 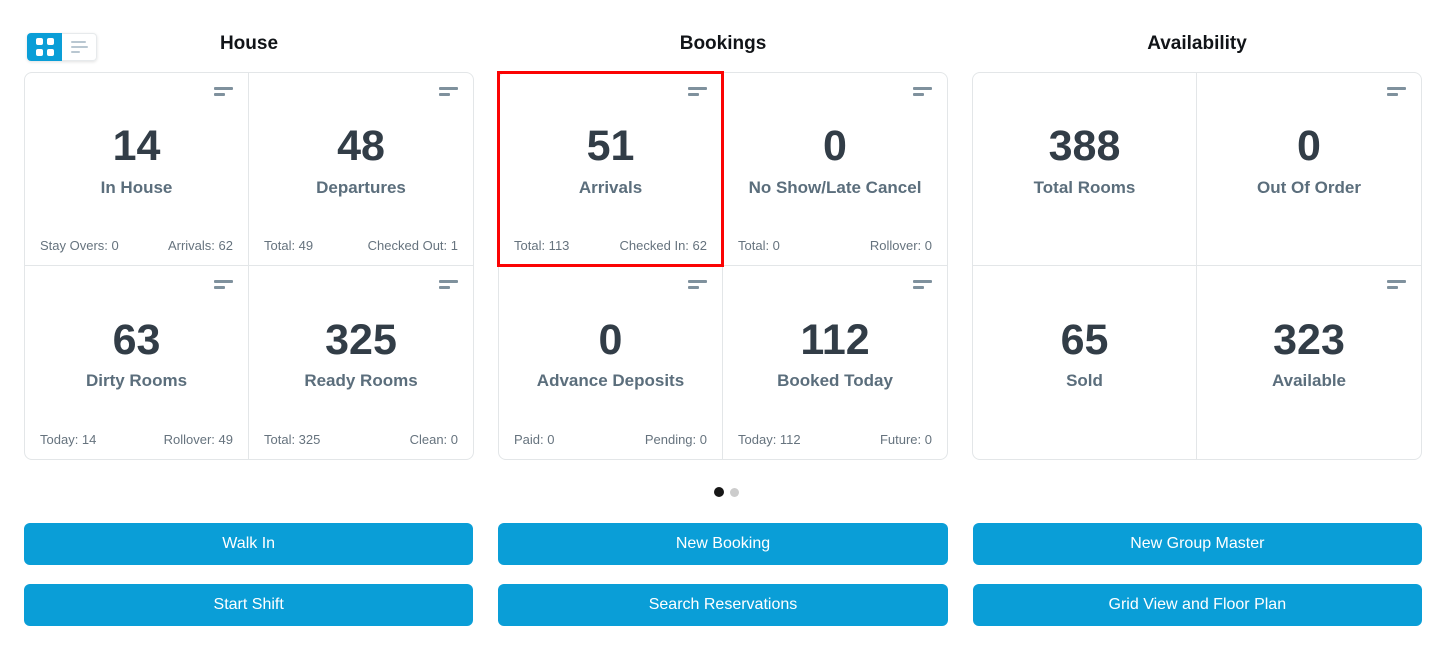 I want to click on stat-footer-right: Future: 0, so click(x=905, y=439).